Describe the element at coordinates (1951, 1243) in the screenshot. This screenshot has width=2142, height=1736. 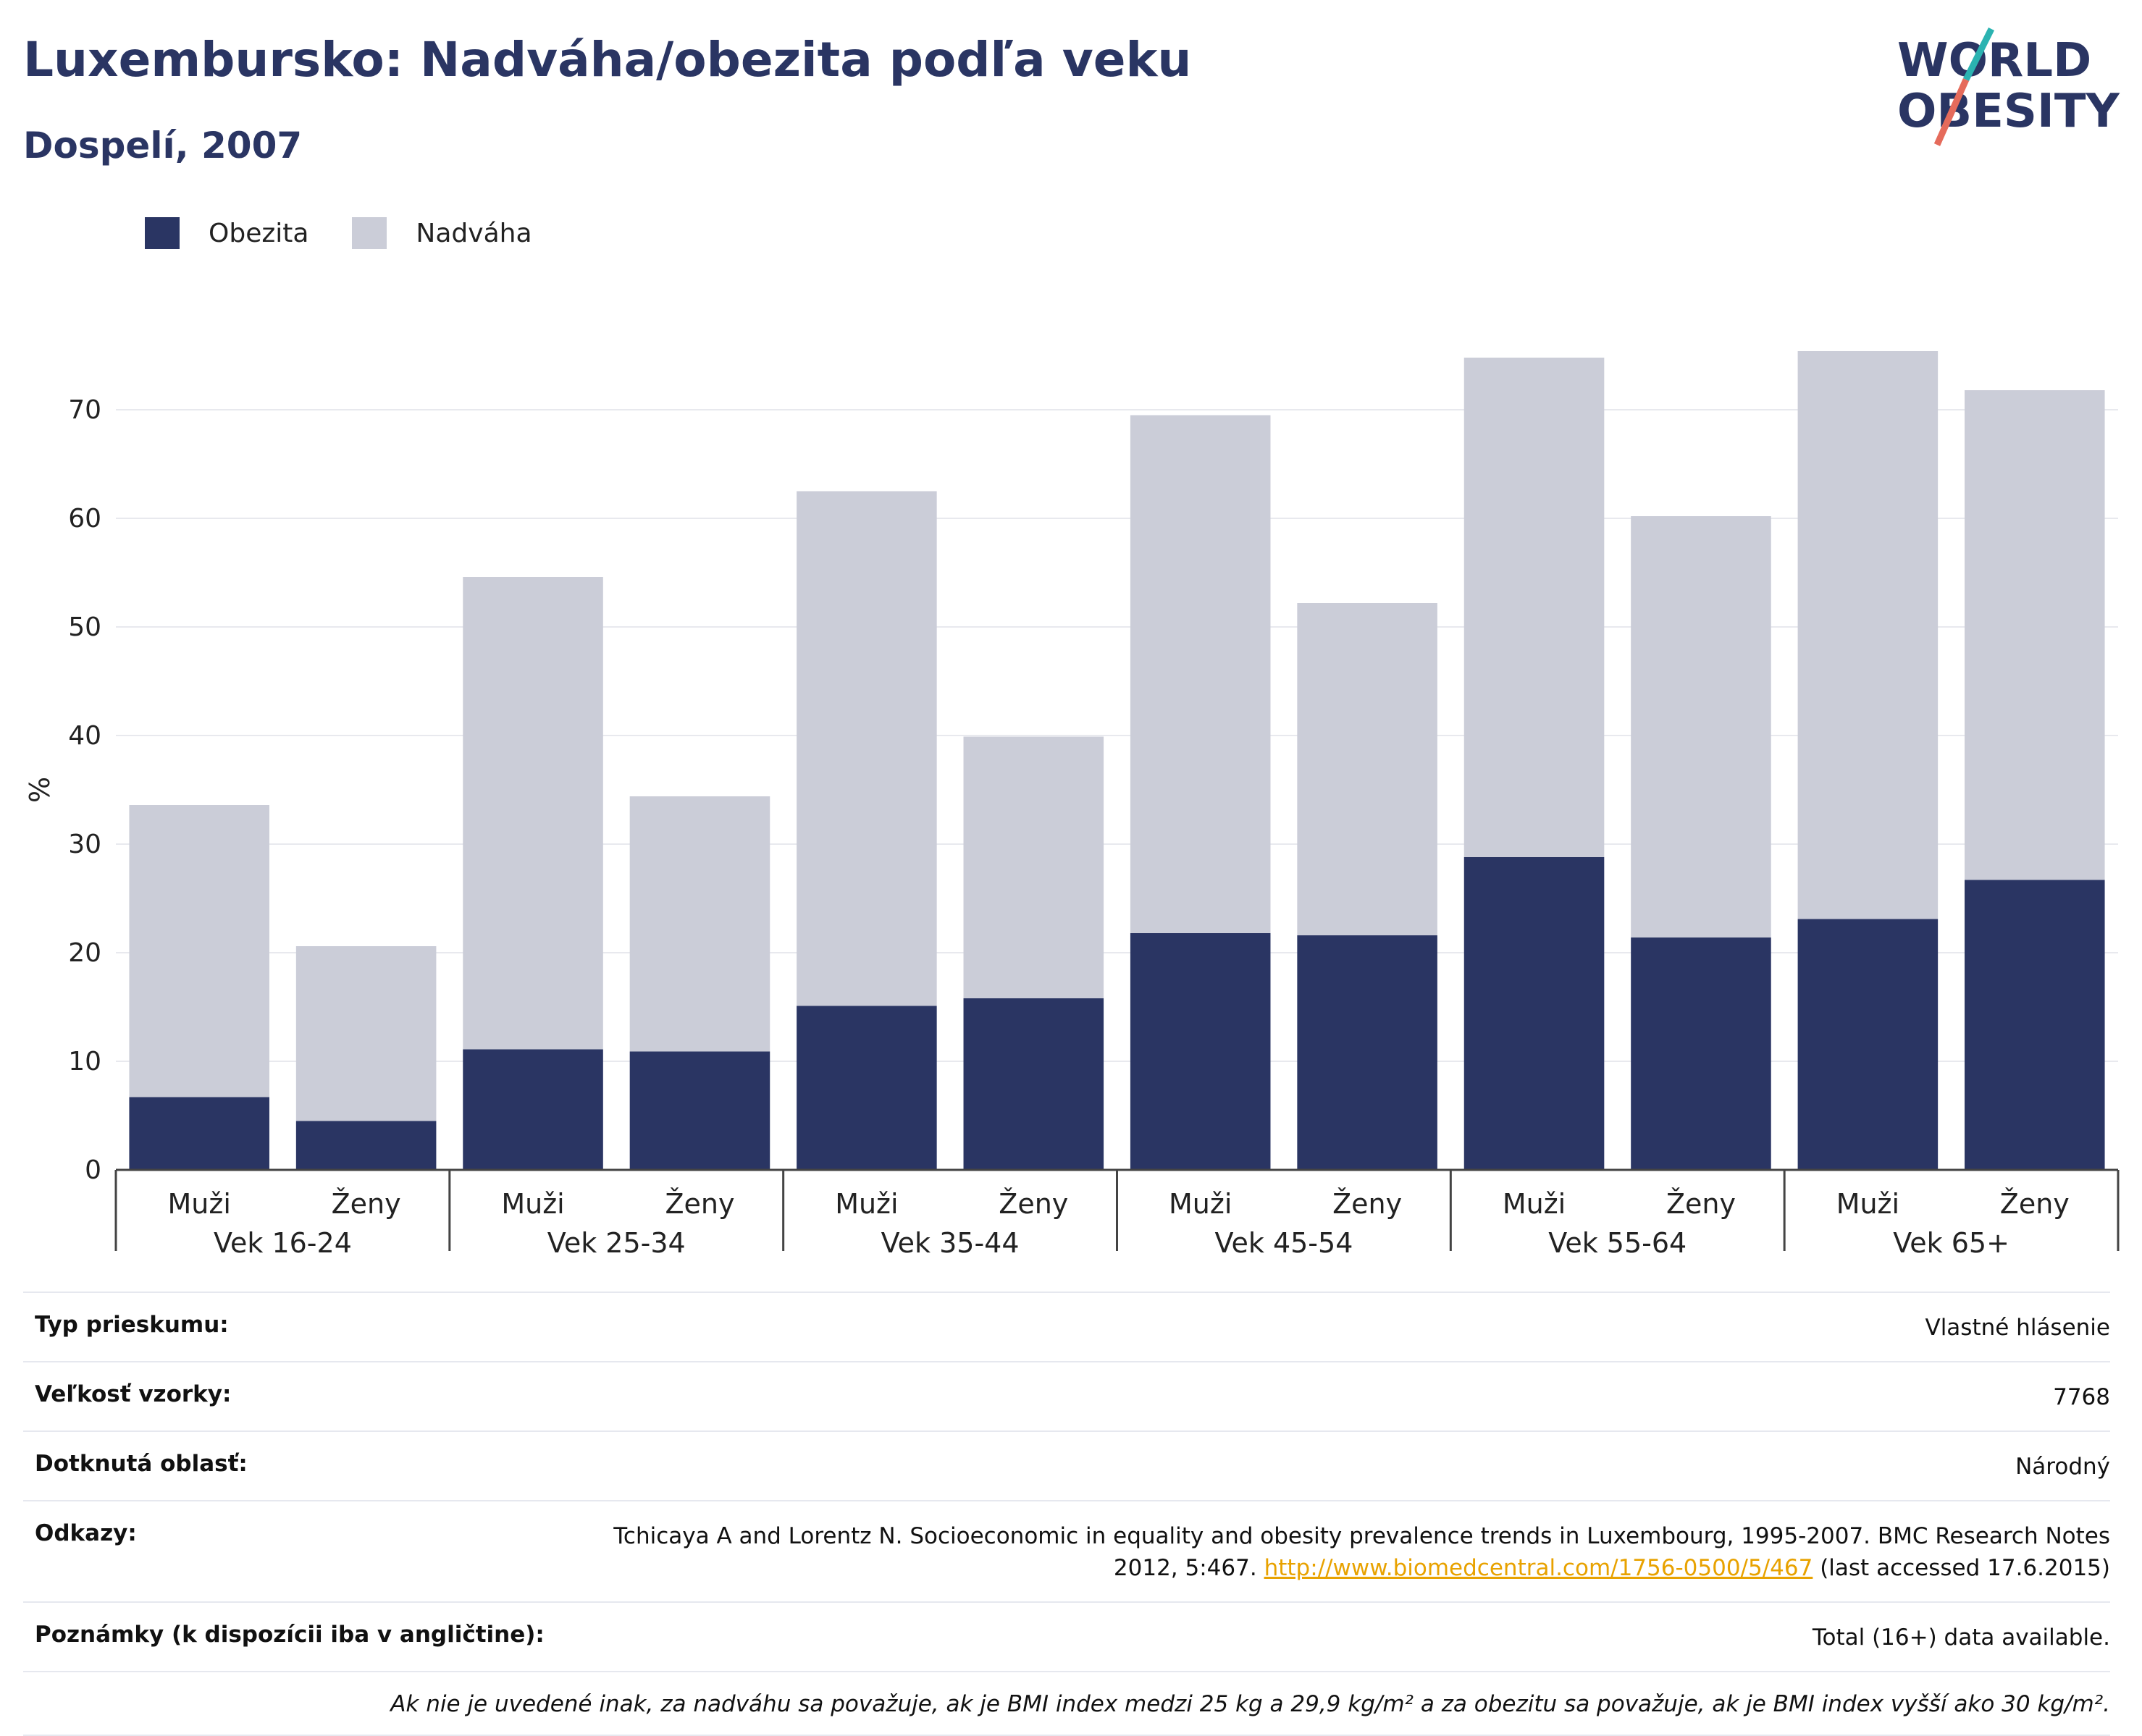
I see `group-label: Vek 65+` at that location.